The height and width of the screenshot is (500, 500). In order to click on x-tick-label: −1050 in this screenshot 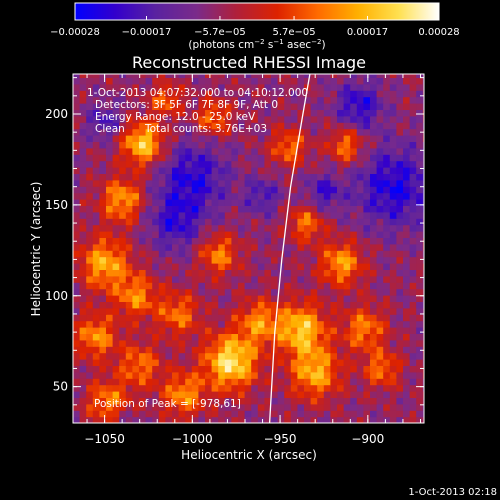, I will do `click(104, 439)`.